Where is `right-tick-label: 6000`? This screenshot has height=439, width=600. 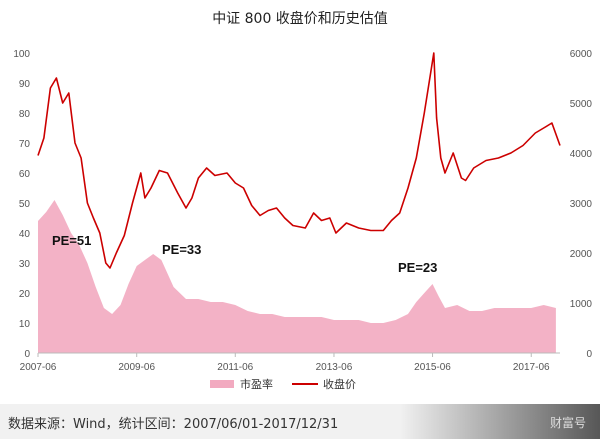
right-tick-label: 6000 is located at coordinates (581, 54).